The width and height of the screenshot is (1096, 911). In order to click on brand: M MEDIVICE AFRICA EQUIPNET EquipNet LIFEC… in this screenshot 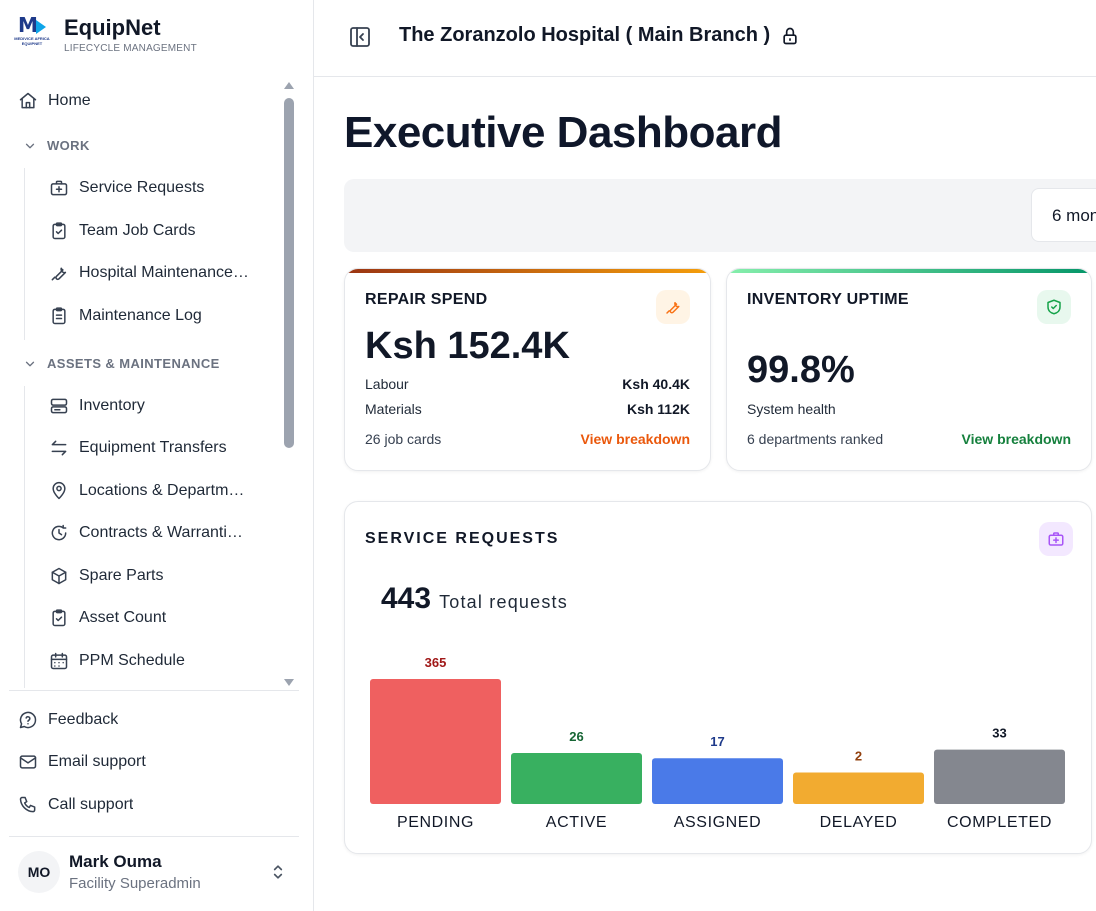, I will do `click(104, 34)`.